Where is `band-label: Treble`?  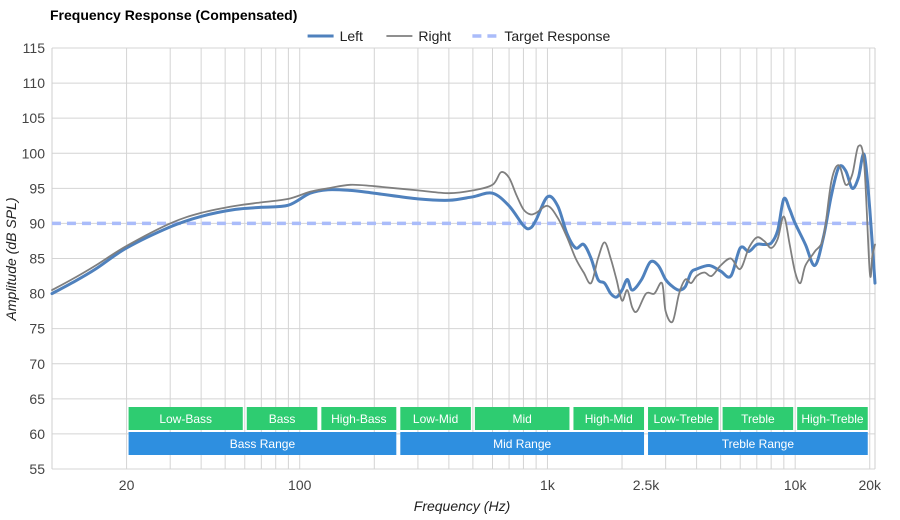
band-label: Treble is located at coordinates (758, 419).